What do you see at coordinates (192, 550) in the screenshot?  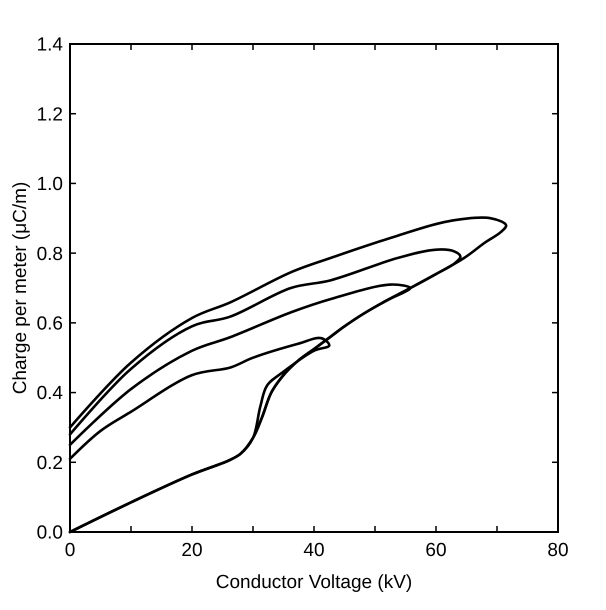 I see `x-tick-label: 20` at bounding box center [192, 550].